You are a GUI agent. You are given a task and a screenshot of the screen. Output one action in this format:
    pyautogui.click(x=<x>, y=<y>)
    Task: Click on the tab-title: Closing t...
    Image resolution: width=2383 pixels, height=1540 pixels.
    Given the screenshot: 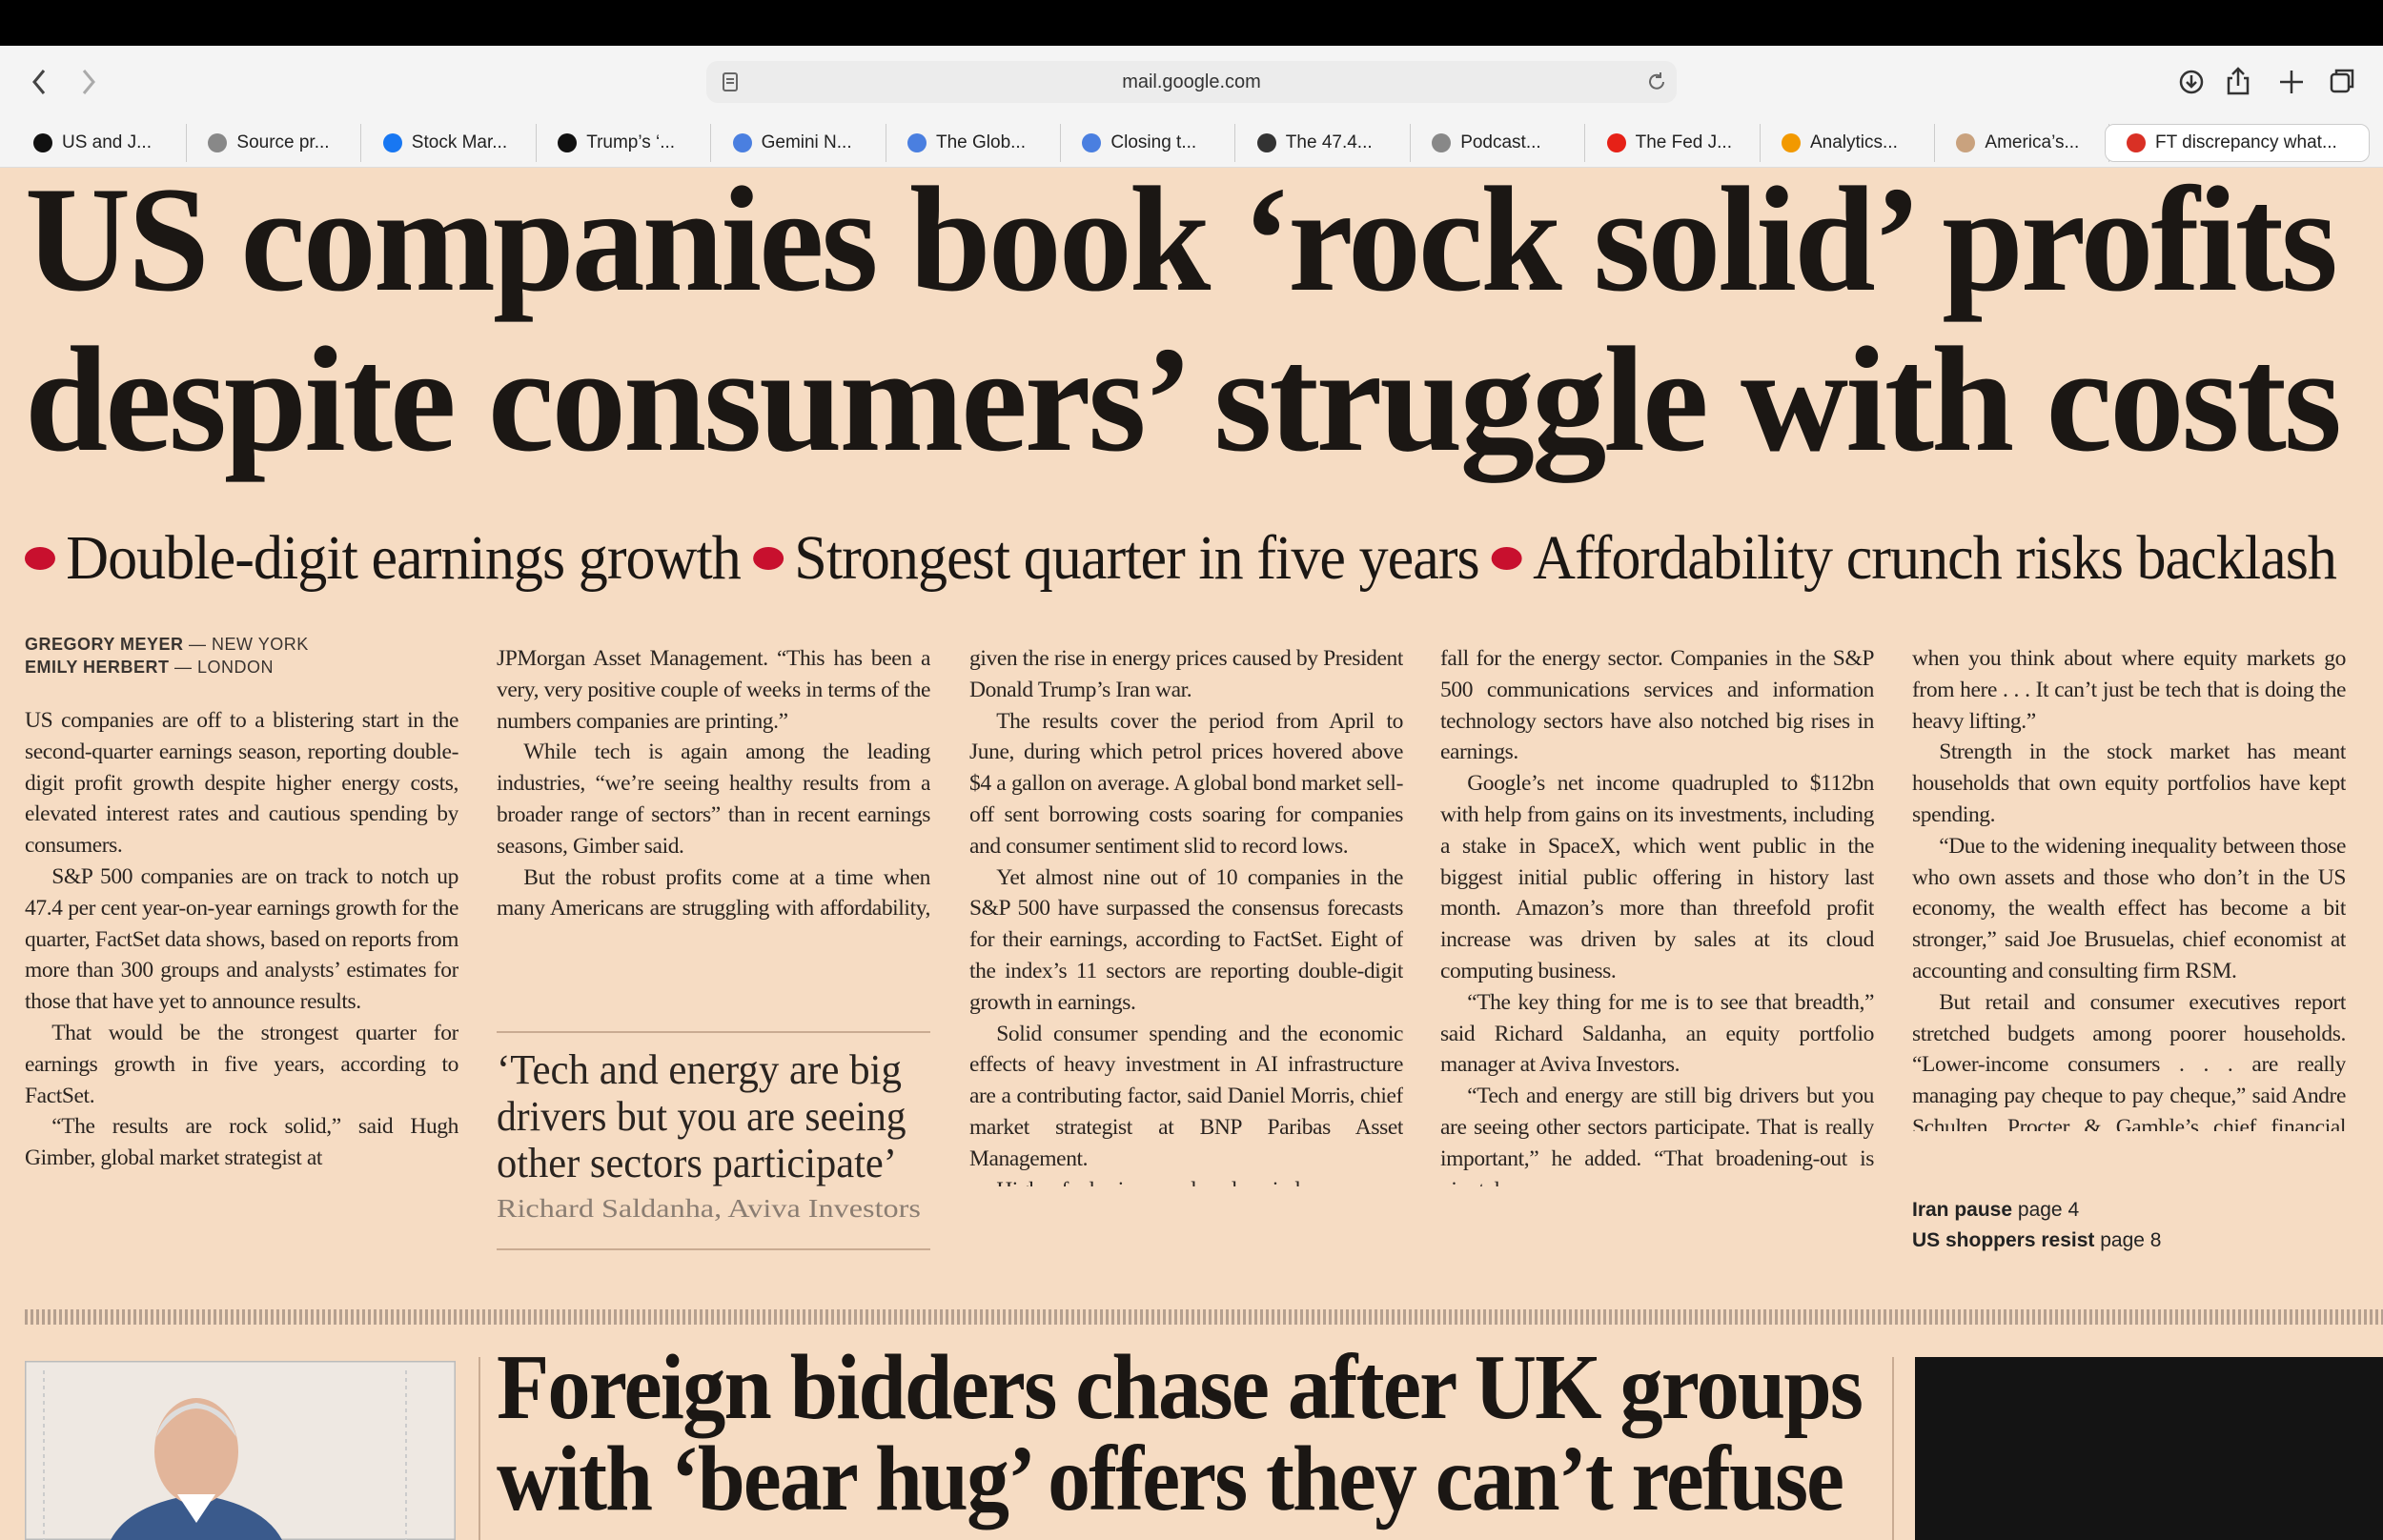 What is the action you would take?
    pyautogui.click(x=1154, y=142)
    